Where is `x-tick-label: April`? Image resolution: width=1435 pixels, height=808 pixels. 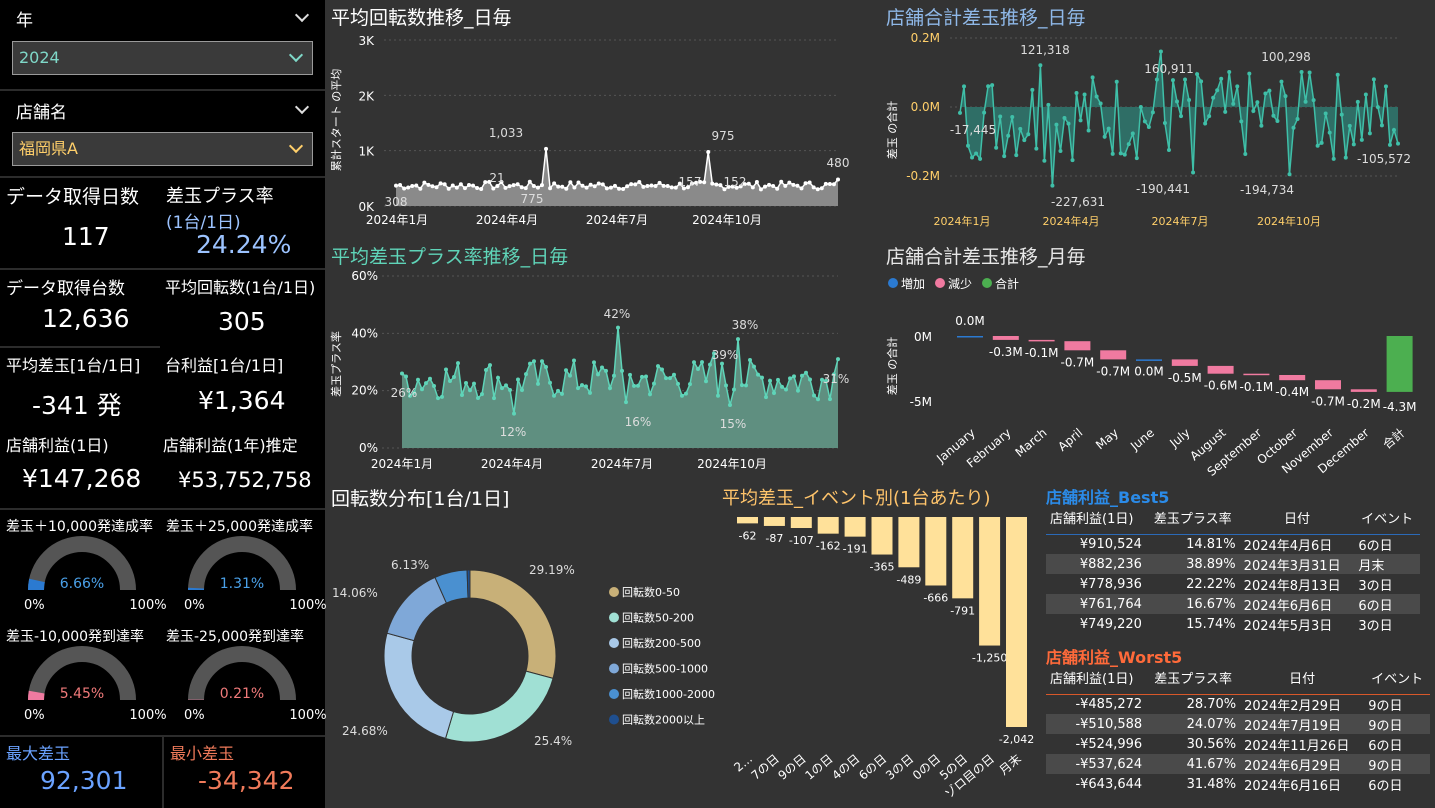 x-tick-label: April is located at coordinates (1070, 440).